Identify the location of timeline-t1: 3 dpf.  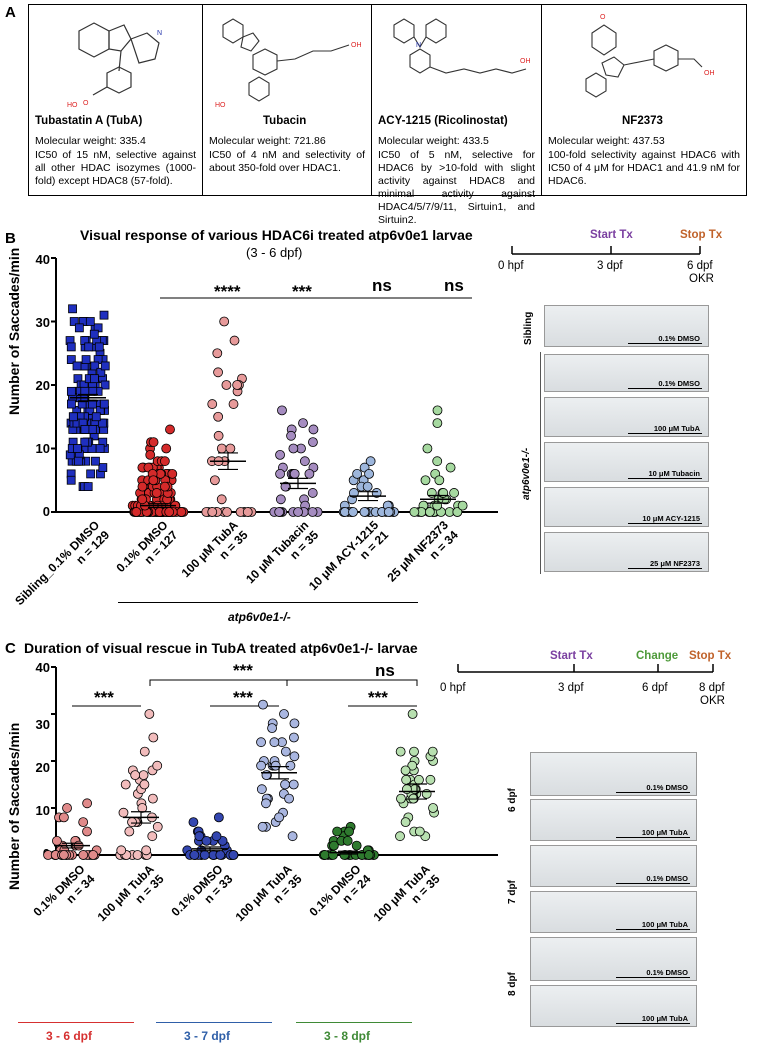
(610, 266).